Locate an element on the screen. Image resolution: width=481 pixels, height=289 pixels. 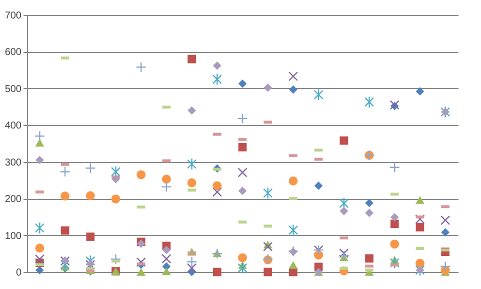
y-tick-label: 300 is located at coordinates (13, 162).